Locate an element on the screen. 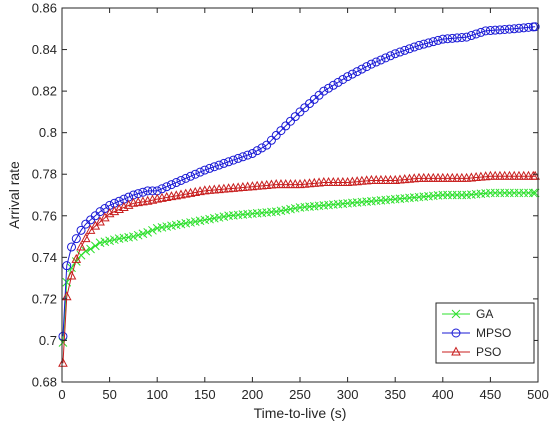 Image resolution: width=550 pixels, height=430 pixels. x-tick-label: 500 is located at coordinates (538, 394).